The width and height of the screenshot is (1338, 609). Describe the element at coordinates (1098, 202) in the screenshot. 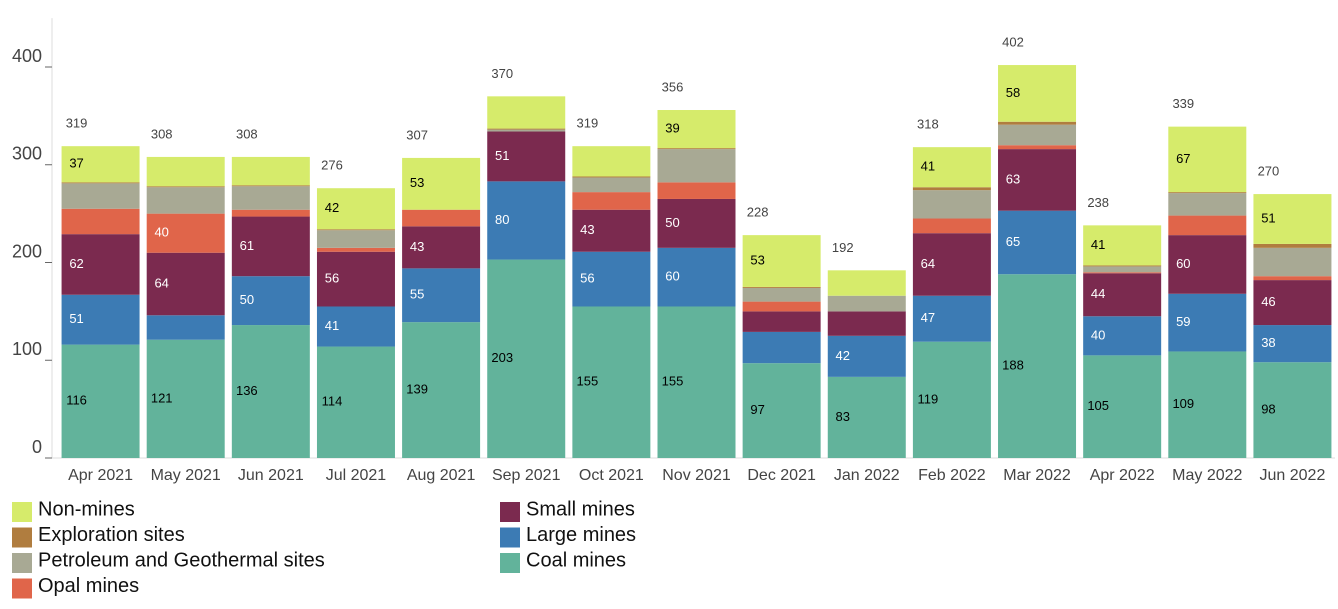

I see `total-label: 238` at that location.